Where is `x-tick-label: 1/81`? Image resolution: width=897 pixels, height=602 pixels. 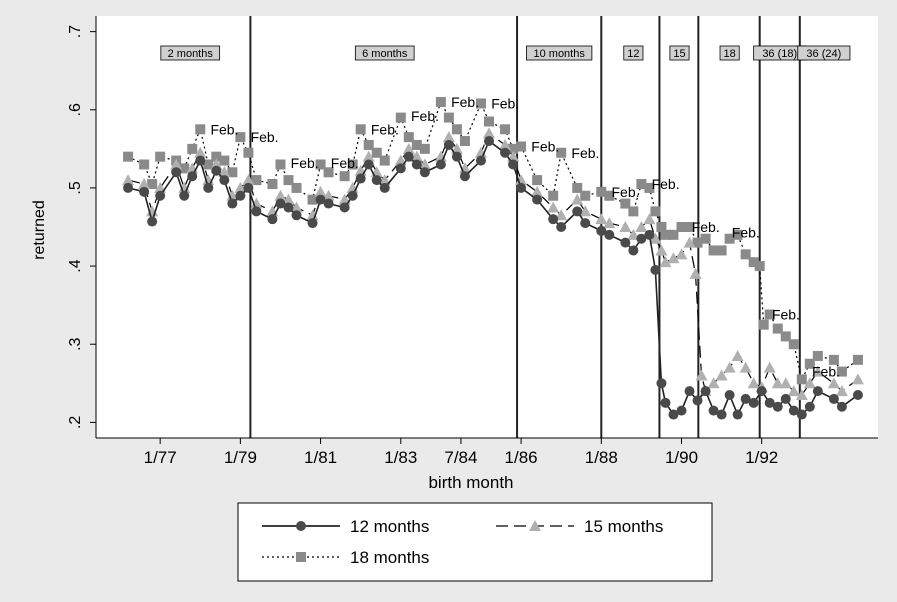
x-tick-label: 1/81 is located at coordinates (320, 457).